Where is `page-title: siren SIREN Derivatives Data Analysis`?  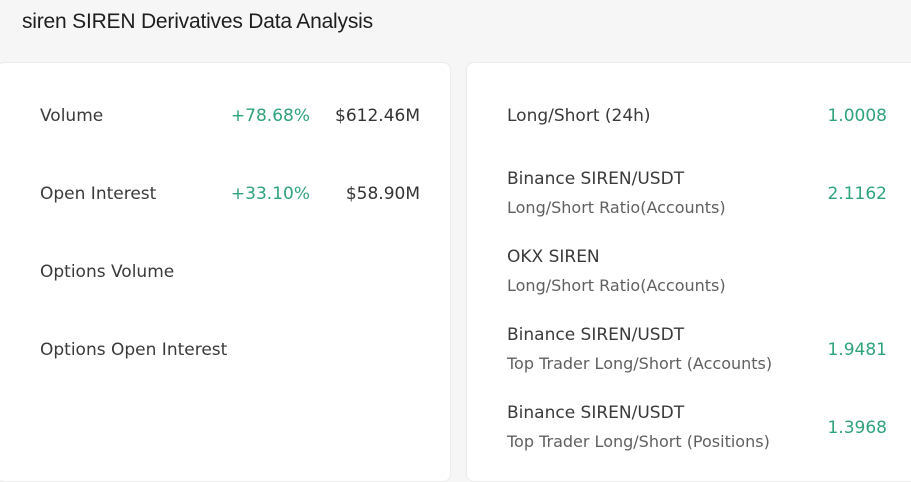 page-title: siren SIREN Derivatives Data Analysis is located at coordinates (197, 21).